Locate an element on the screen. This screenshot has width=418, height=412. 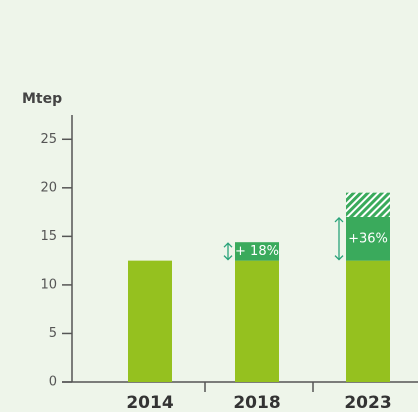
annotation: + 18% is located at coordinates (257, 251).